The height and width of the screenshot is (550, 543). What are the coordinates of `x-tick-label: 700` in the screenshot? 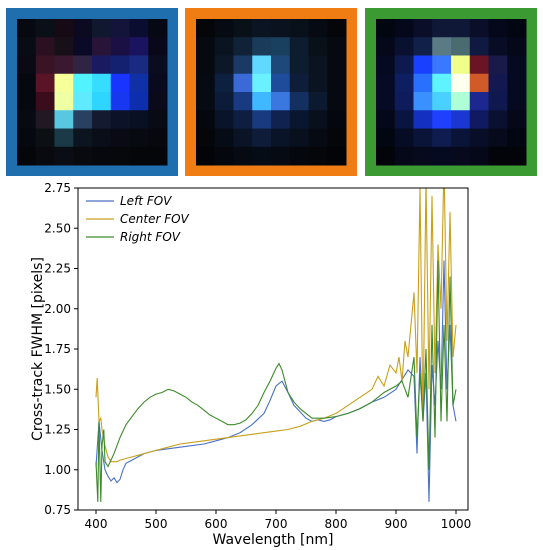 It's located at (276, 524).